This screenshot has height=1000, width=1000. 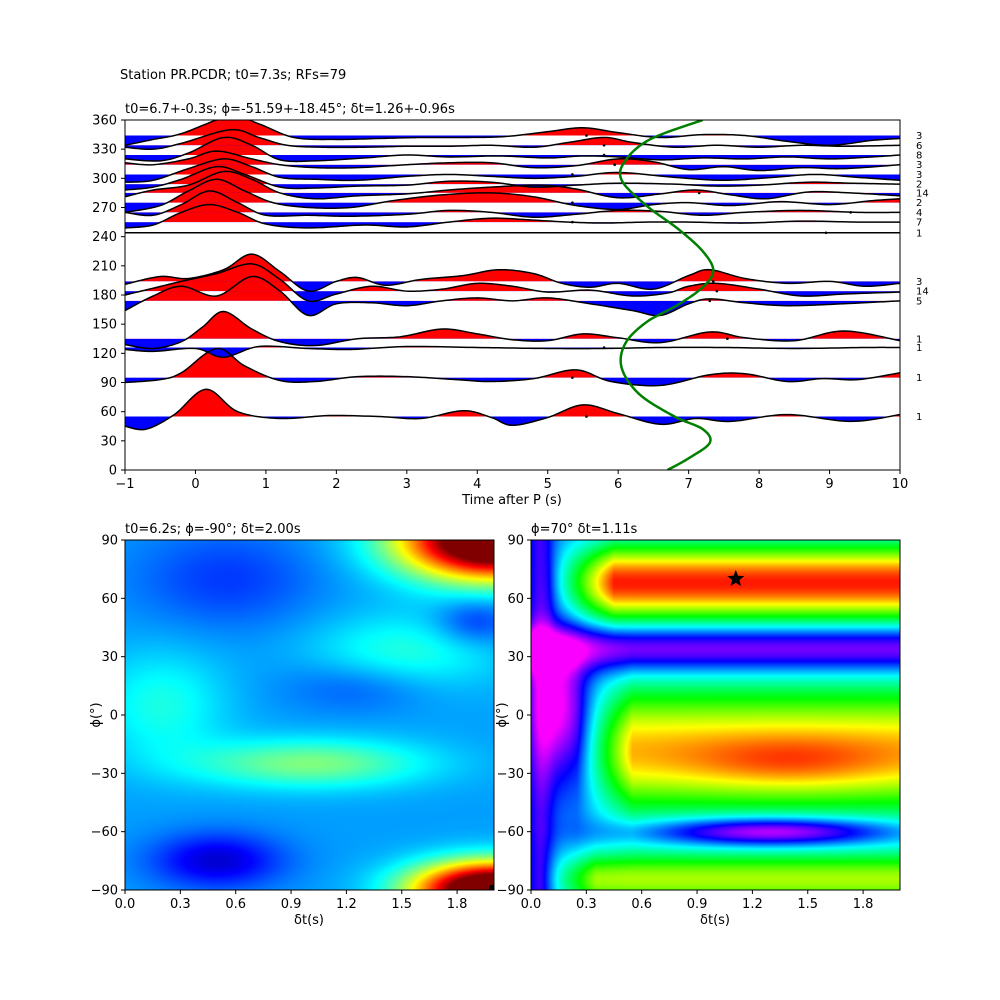 I want to click on traces-y-axis: 0 30 60 90 120 150 180 210 240 270 300 330 360, so click(x=108, y=296).